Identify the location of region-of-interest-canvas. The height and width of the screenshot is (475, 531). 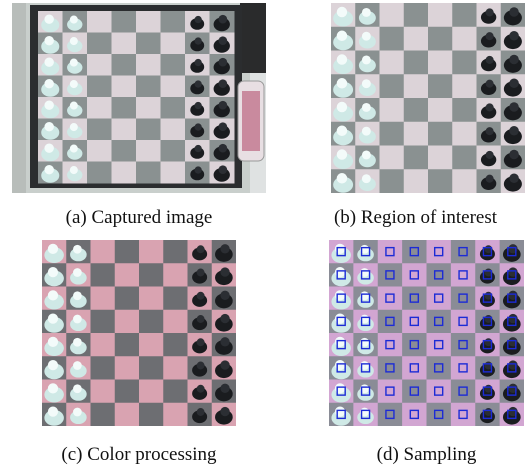
(428, 98).